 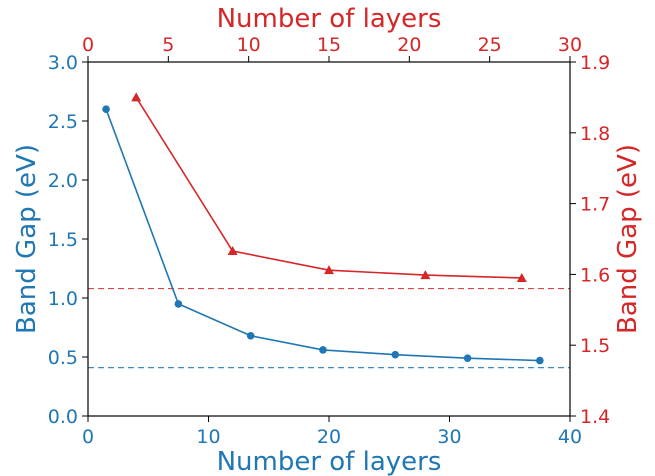 What do you see at coordinates (168, 45) in the screenshot?
I see `top-x-tick-label: 5` at bounding box center [168, 45].